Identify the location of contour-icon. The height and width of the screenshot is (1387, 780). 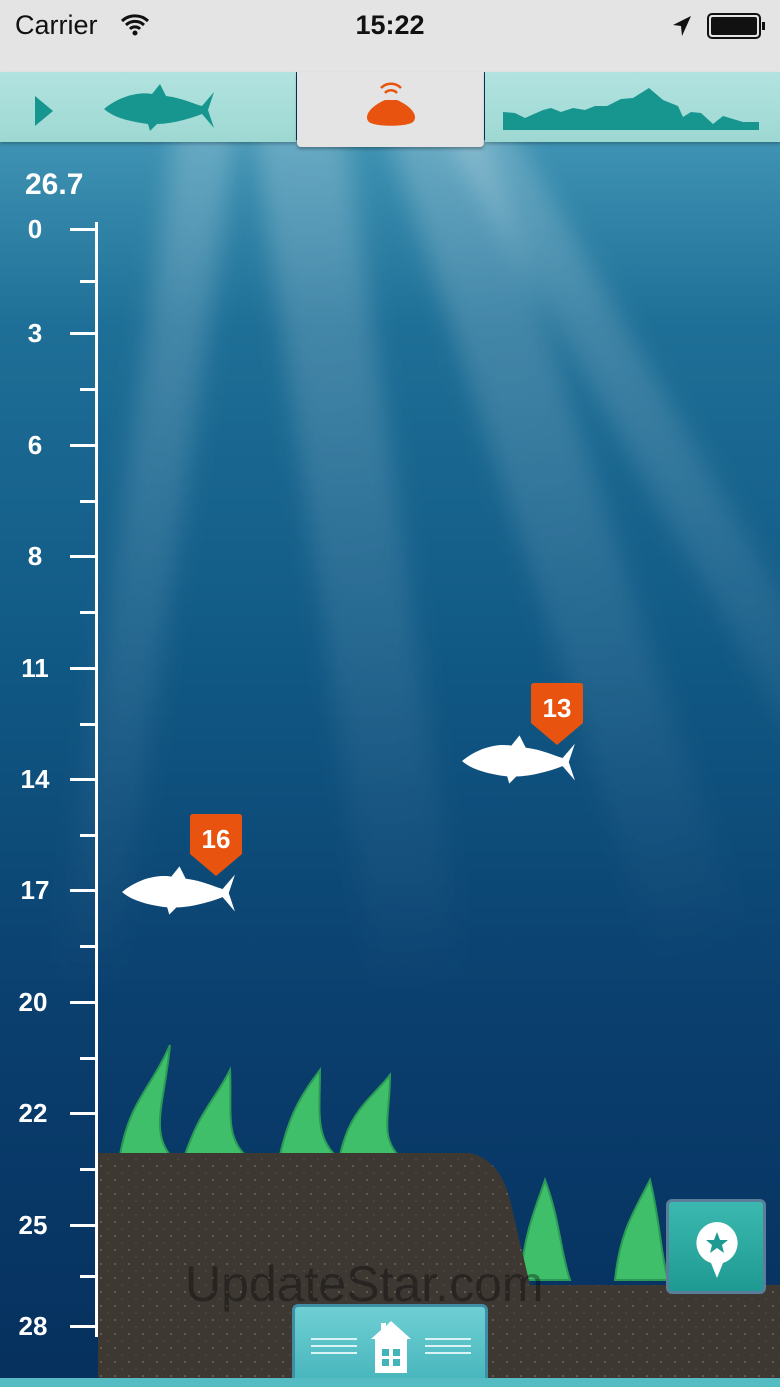
(631, 109).